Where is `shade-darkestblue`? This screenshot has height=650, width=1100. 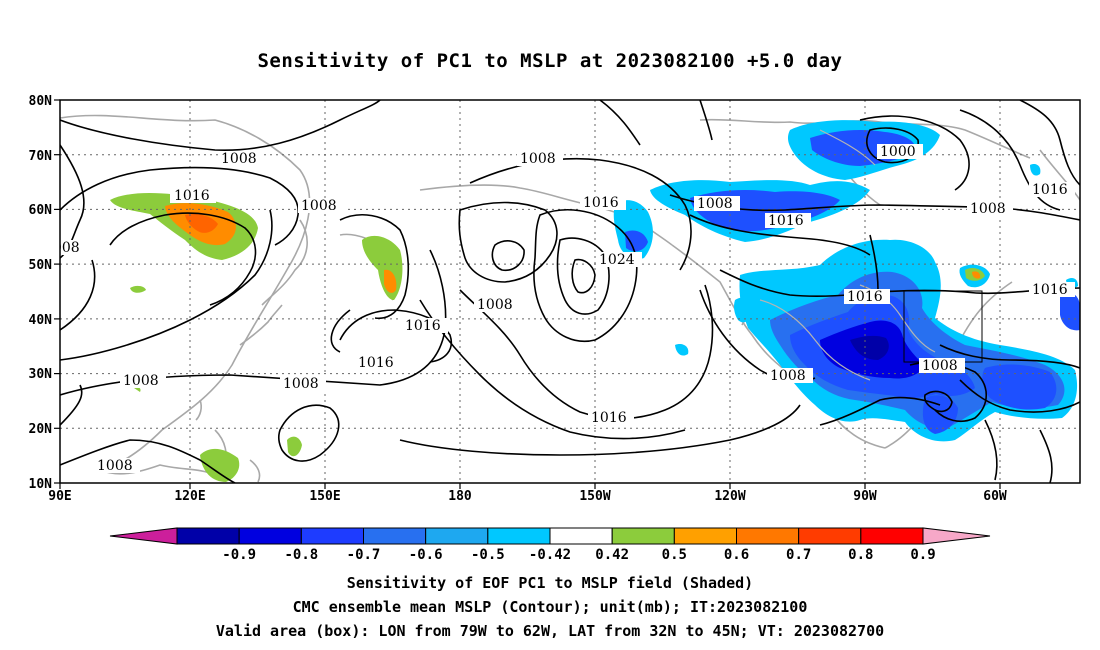
shade-darkestblue is located at coordinates (869, 347).